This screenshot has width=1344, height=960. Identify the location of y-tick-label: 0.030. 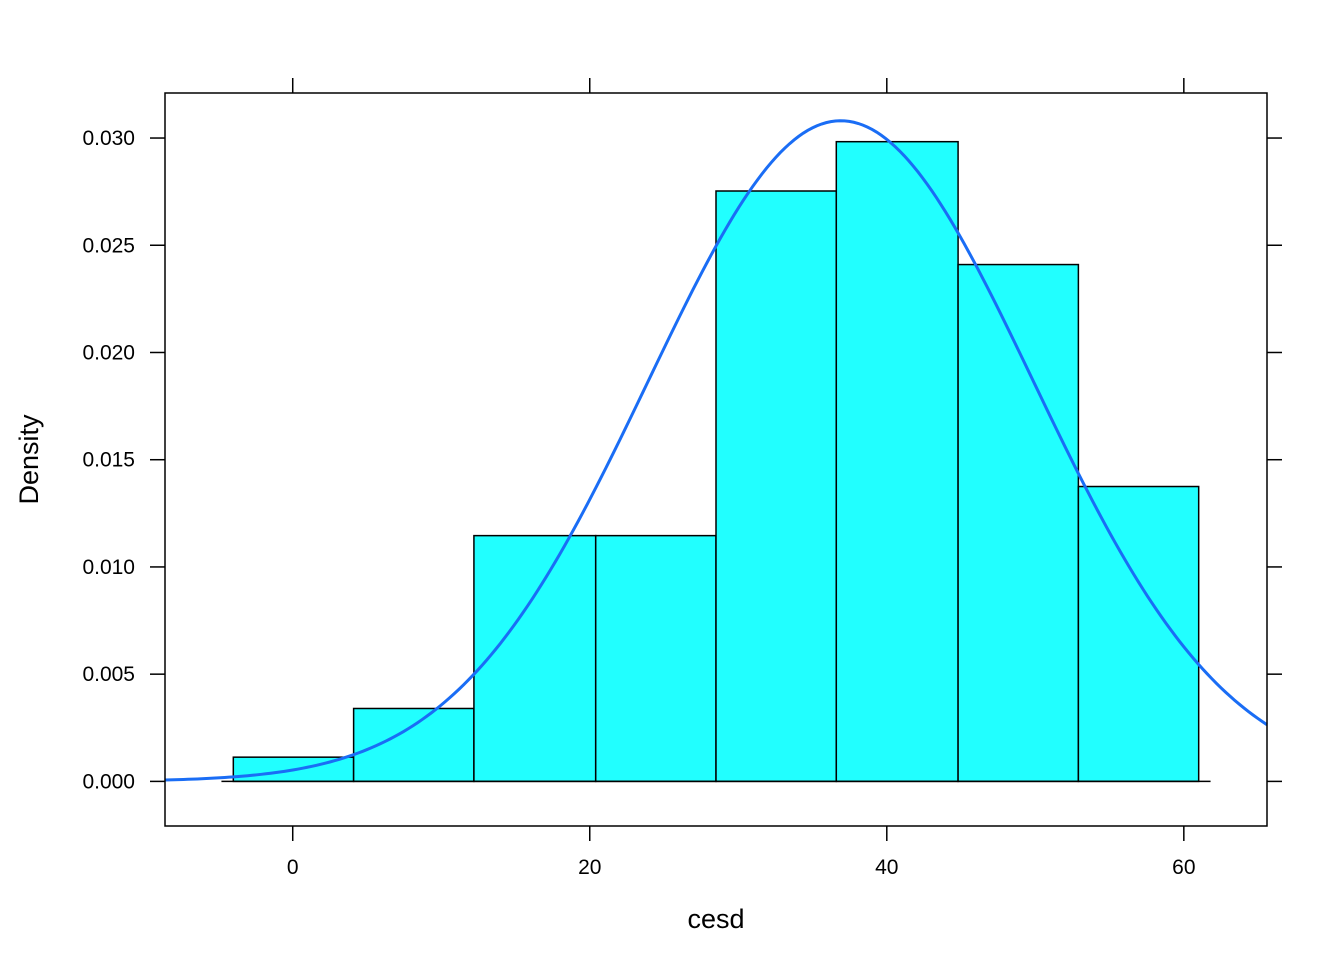
(108, 138).